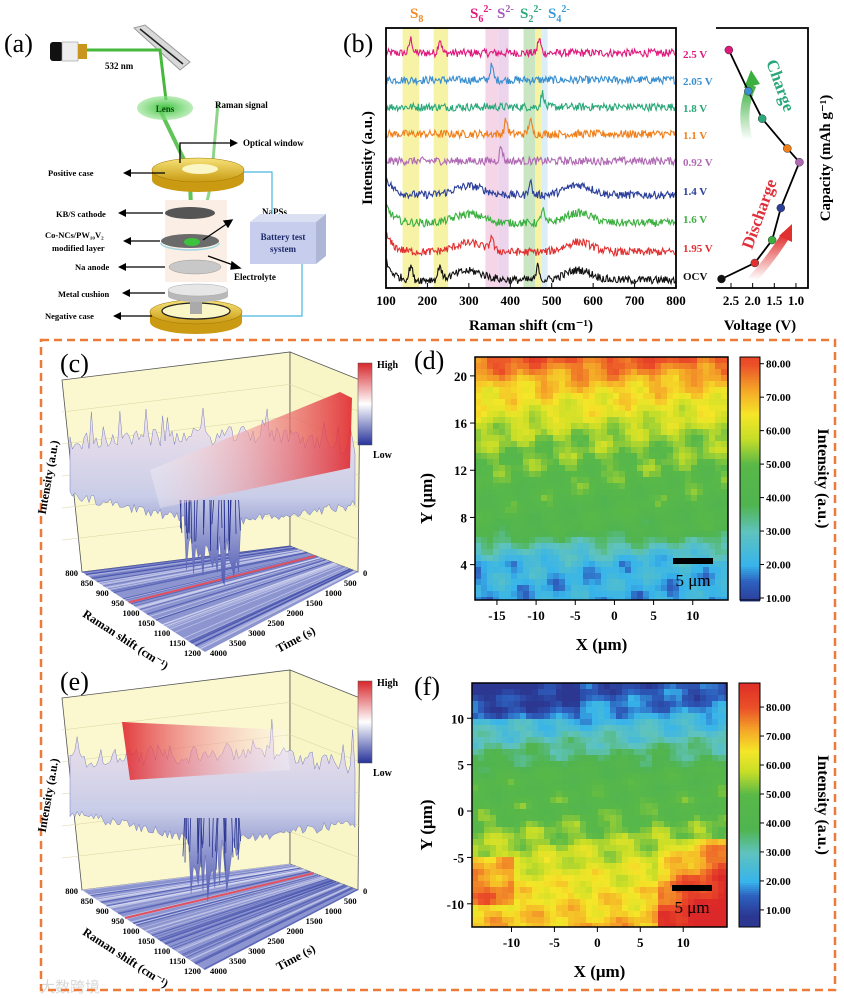 The image size is (844, 998). Describe the element at coordinates (204, 517) in the screenshot. I see `surface-spike` at that location.